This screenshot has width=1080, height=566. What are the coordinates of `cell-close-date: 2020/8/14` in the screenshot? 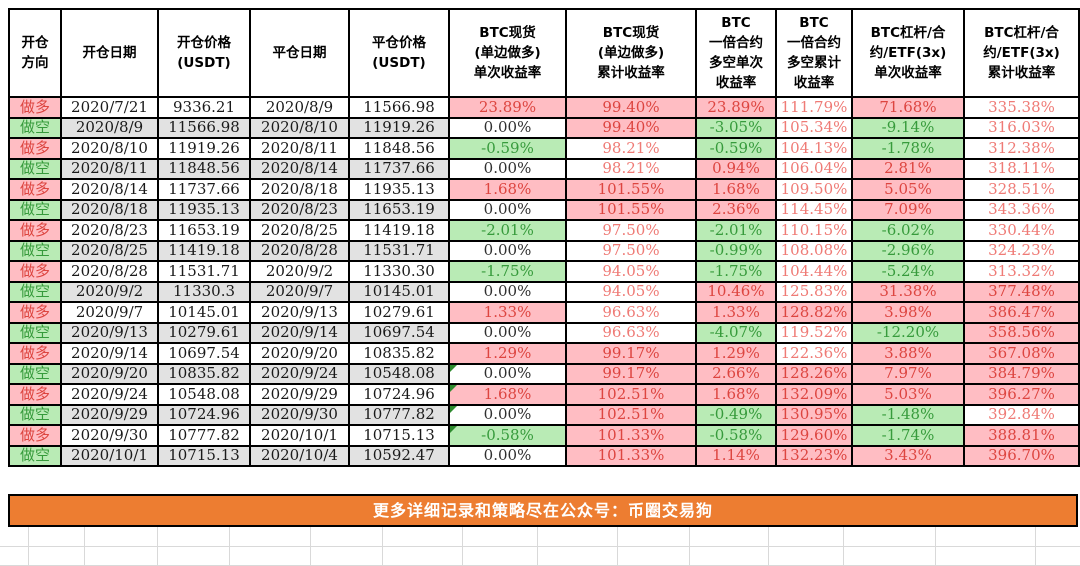 It's located at (299, 168).